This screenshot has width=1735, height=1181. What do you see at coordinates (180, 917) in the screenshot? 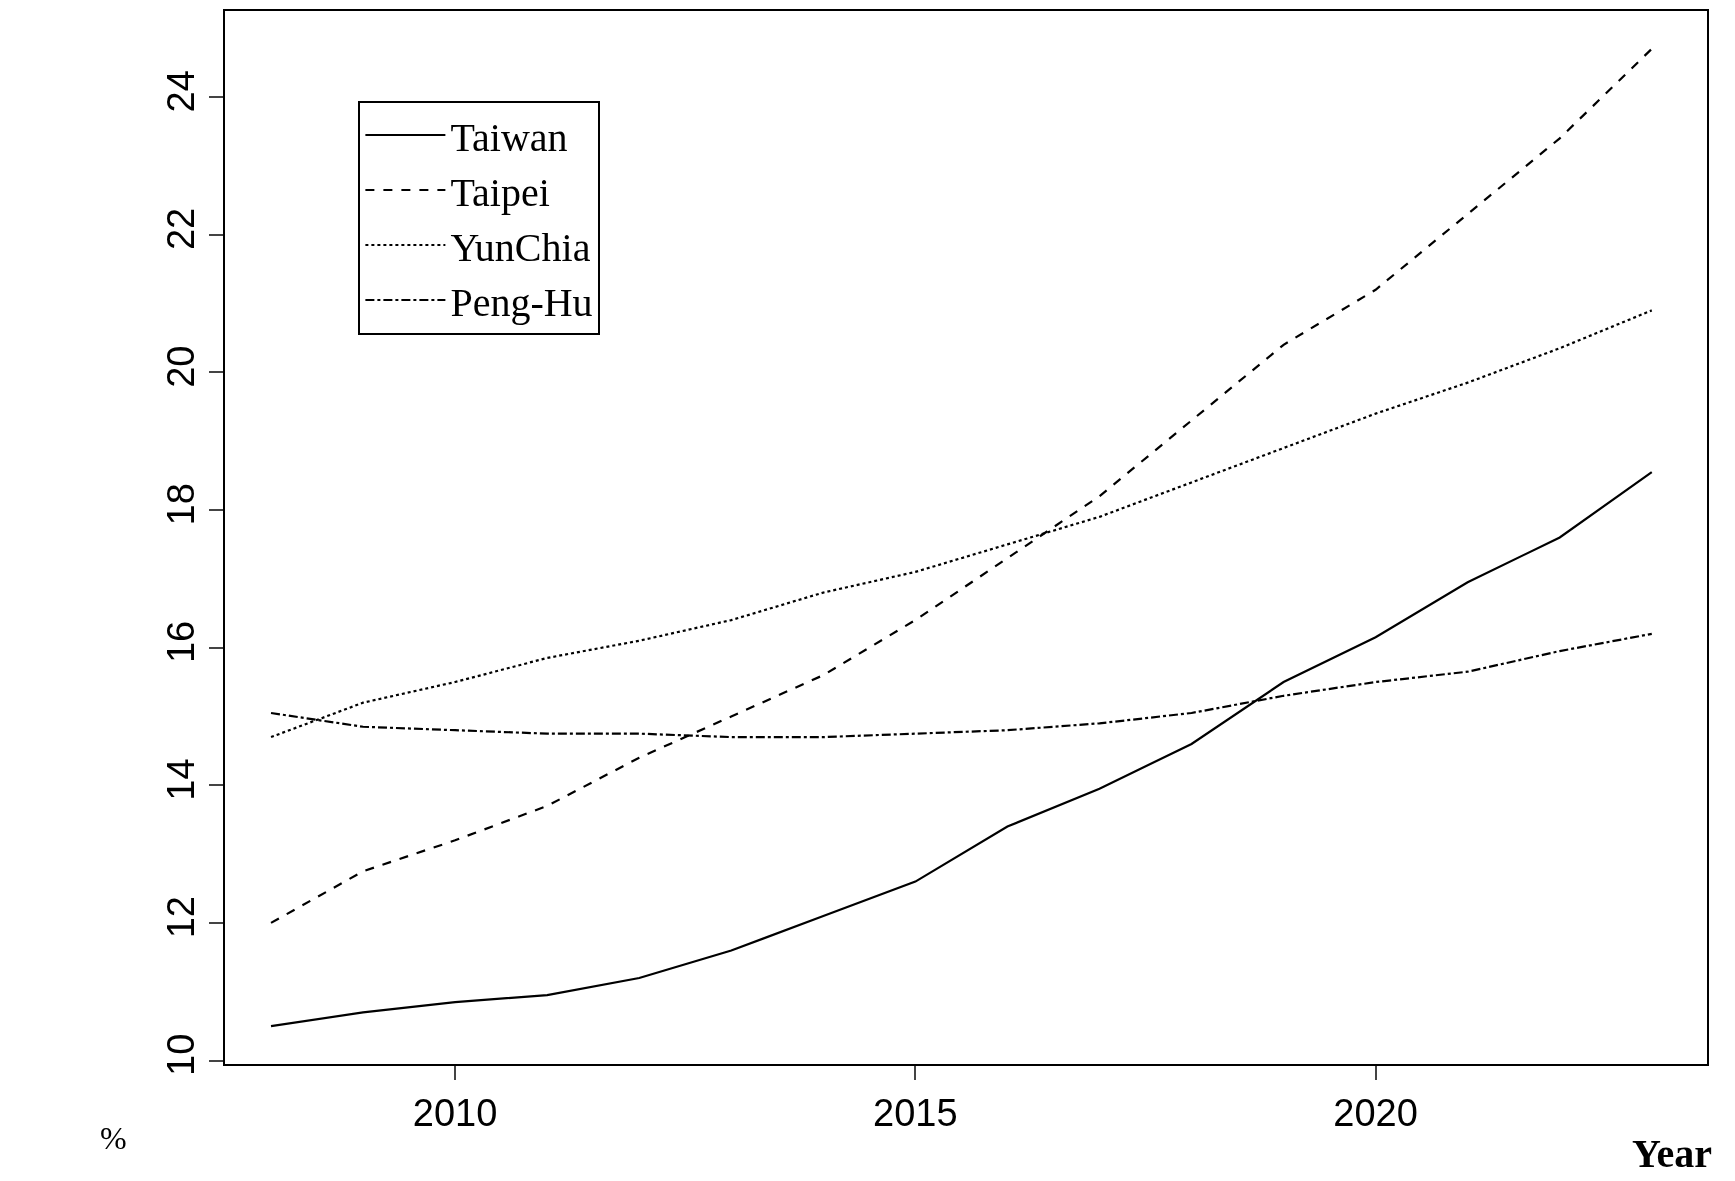
I see `y-tick-label: 12` at bounding box center [180, 917].